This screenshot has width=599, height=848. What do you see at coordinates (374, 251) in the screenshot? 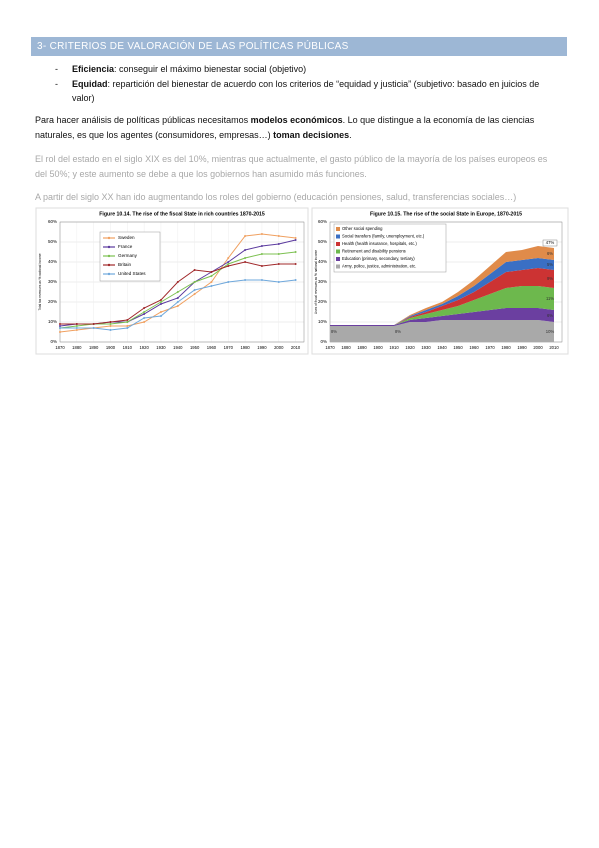
I see `legend-label: Retirement and disability pensions` at bounding box center [374, 251].